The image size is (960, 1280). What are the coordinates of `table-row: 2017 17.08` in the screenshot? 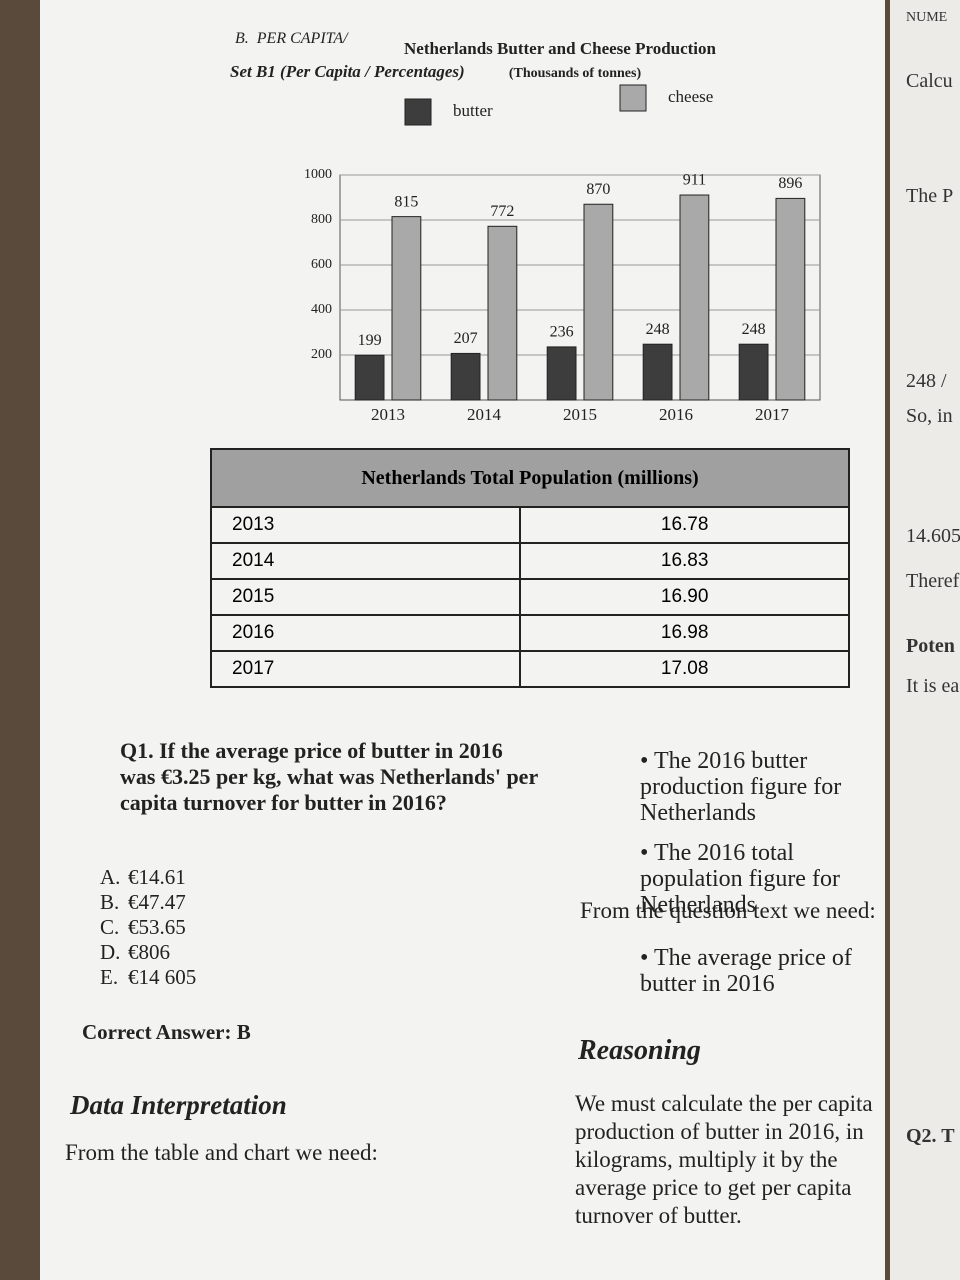 It's located at (529, 669).